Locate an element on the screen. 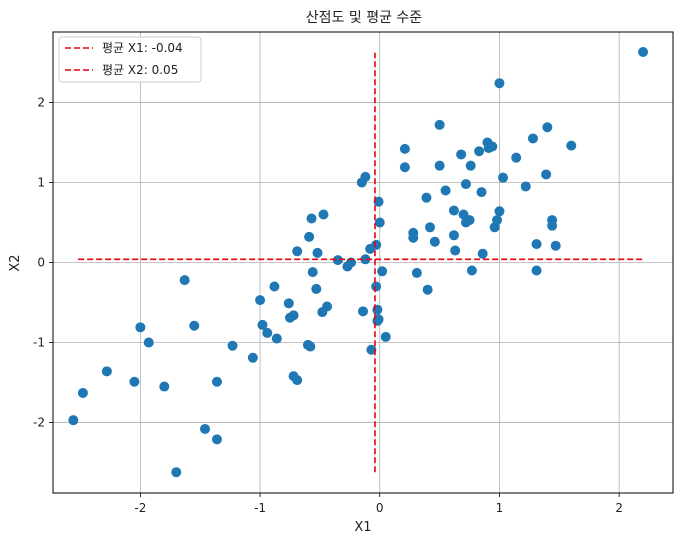 The height and width of the screenshot is (544, 681). y-tick-label: -1 is located at coordinates (39, 343).